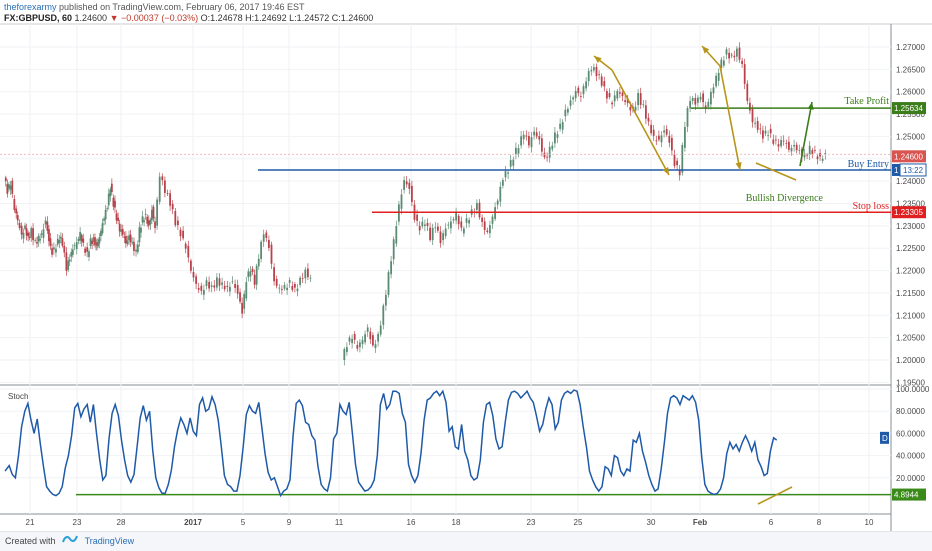 This screenshot has width=932, height=551. What do you see at coordinates (700, 522) in the screenshot?
I see `time-tick-label: Feb` at bounding box center [700, 522].